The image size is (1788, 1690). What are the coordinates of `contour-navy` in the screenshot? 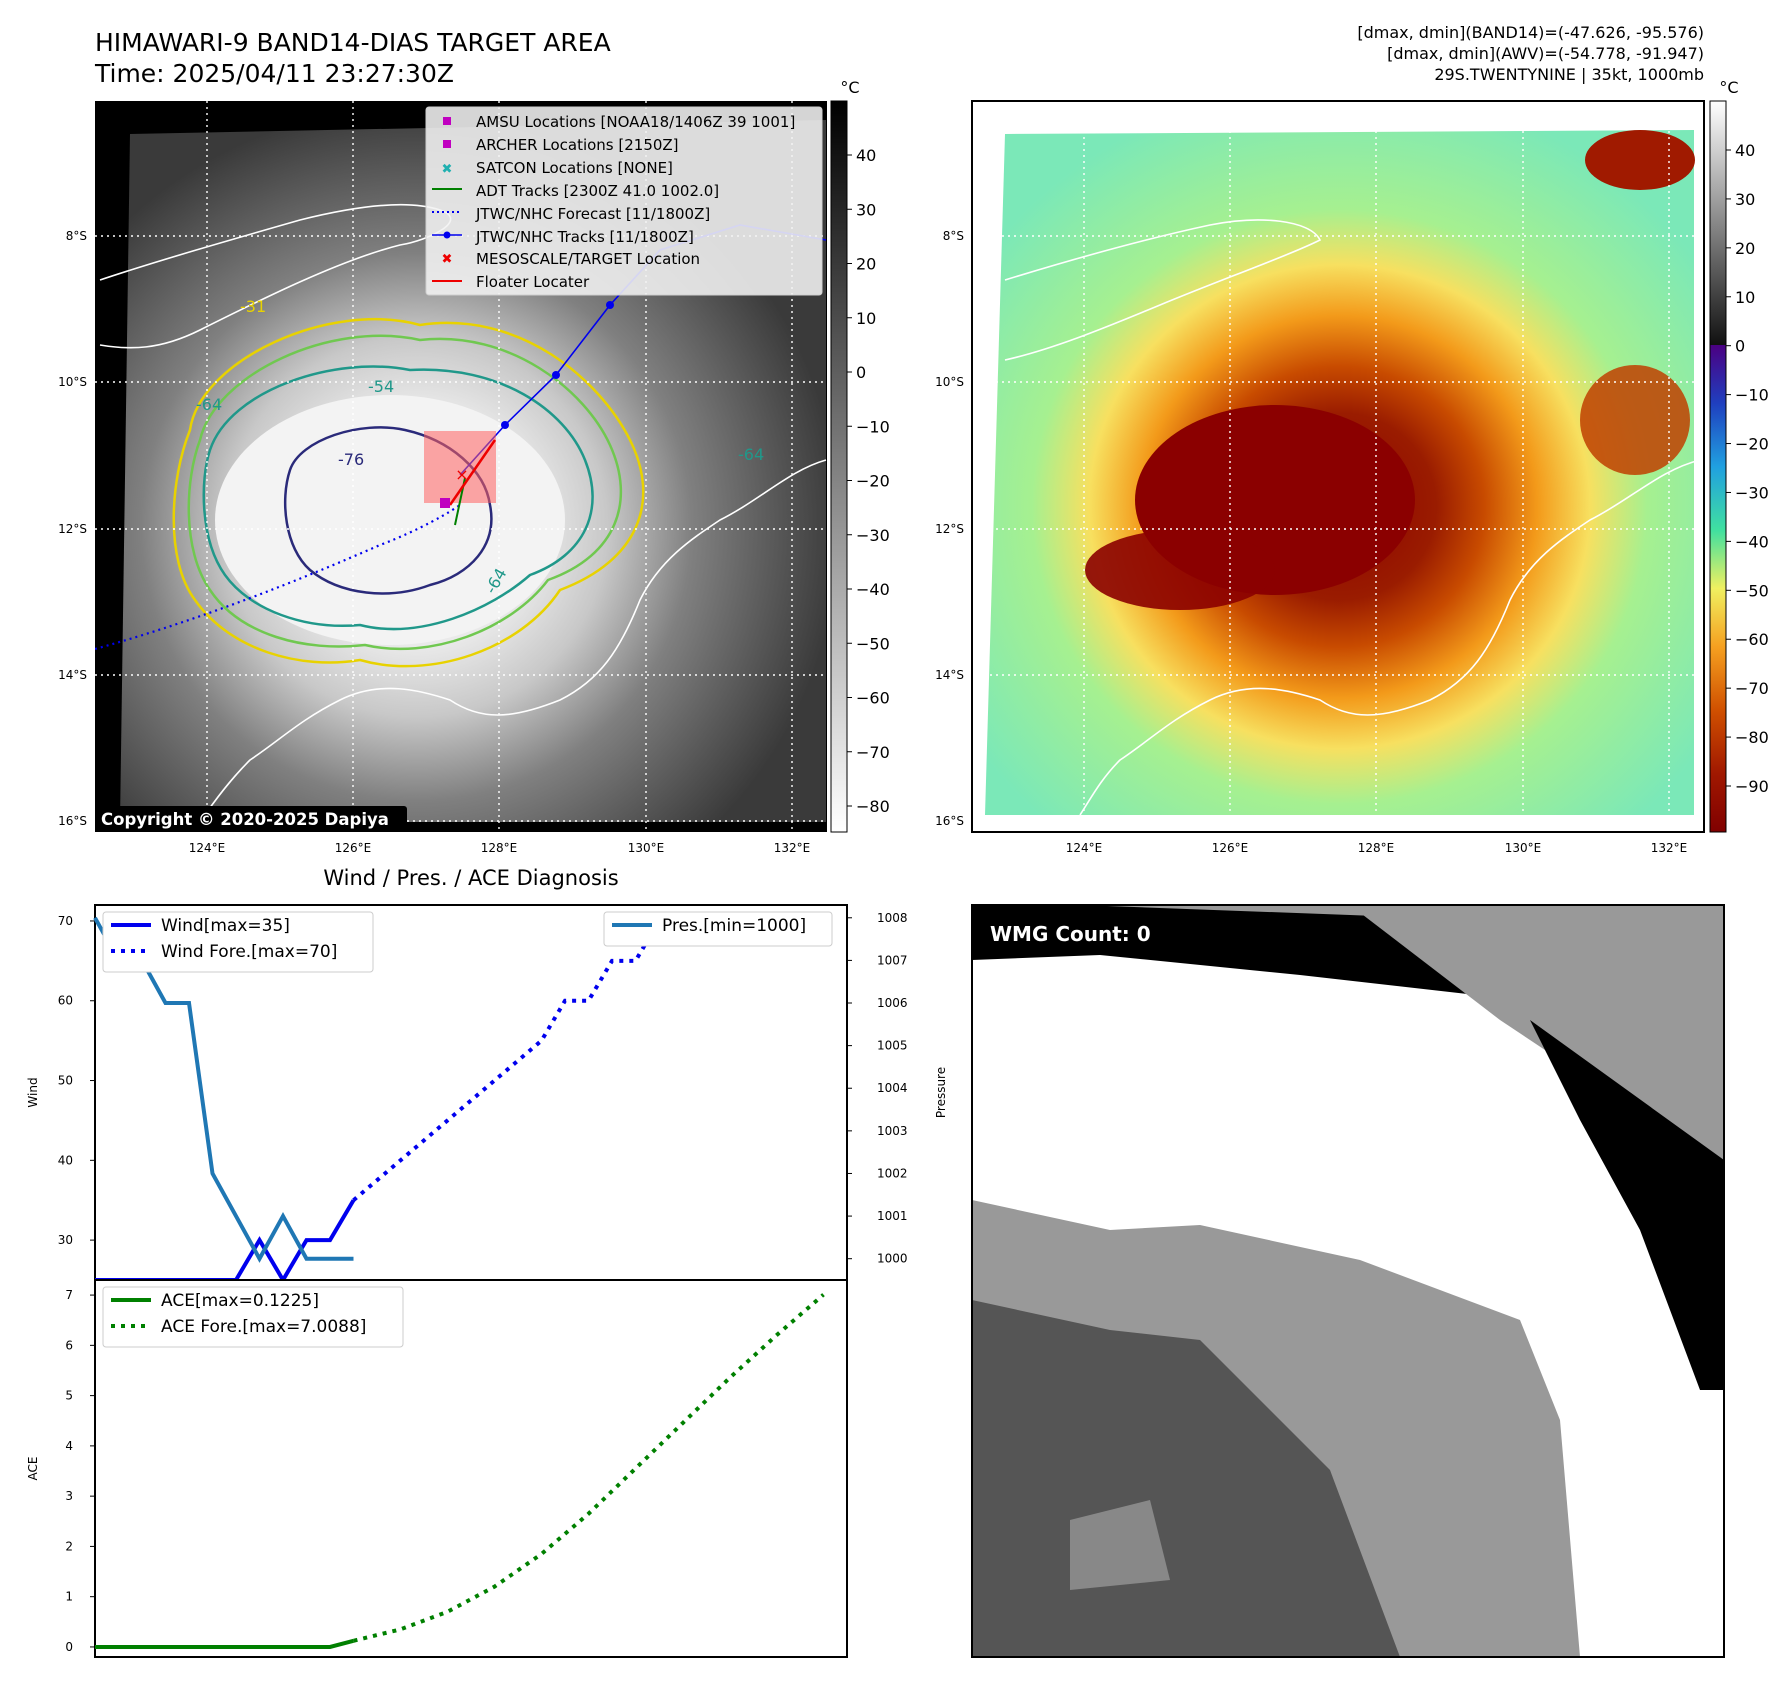 It's located at (388, 510).